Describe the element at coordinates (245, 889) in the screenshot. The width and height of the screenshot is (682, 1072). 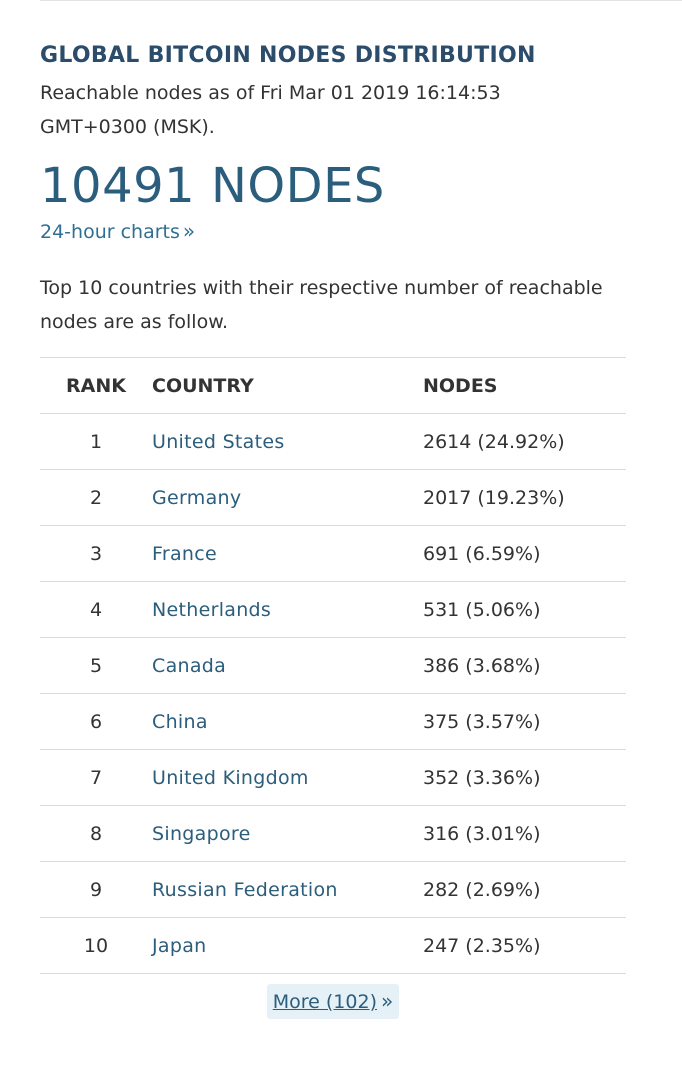
I see `country-link: Russian Federation` at that location.